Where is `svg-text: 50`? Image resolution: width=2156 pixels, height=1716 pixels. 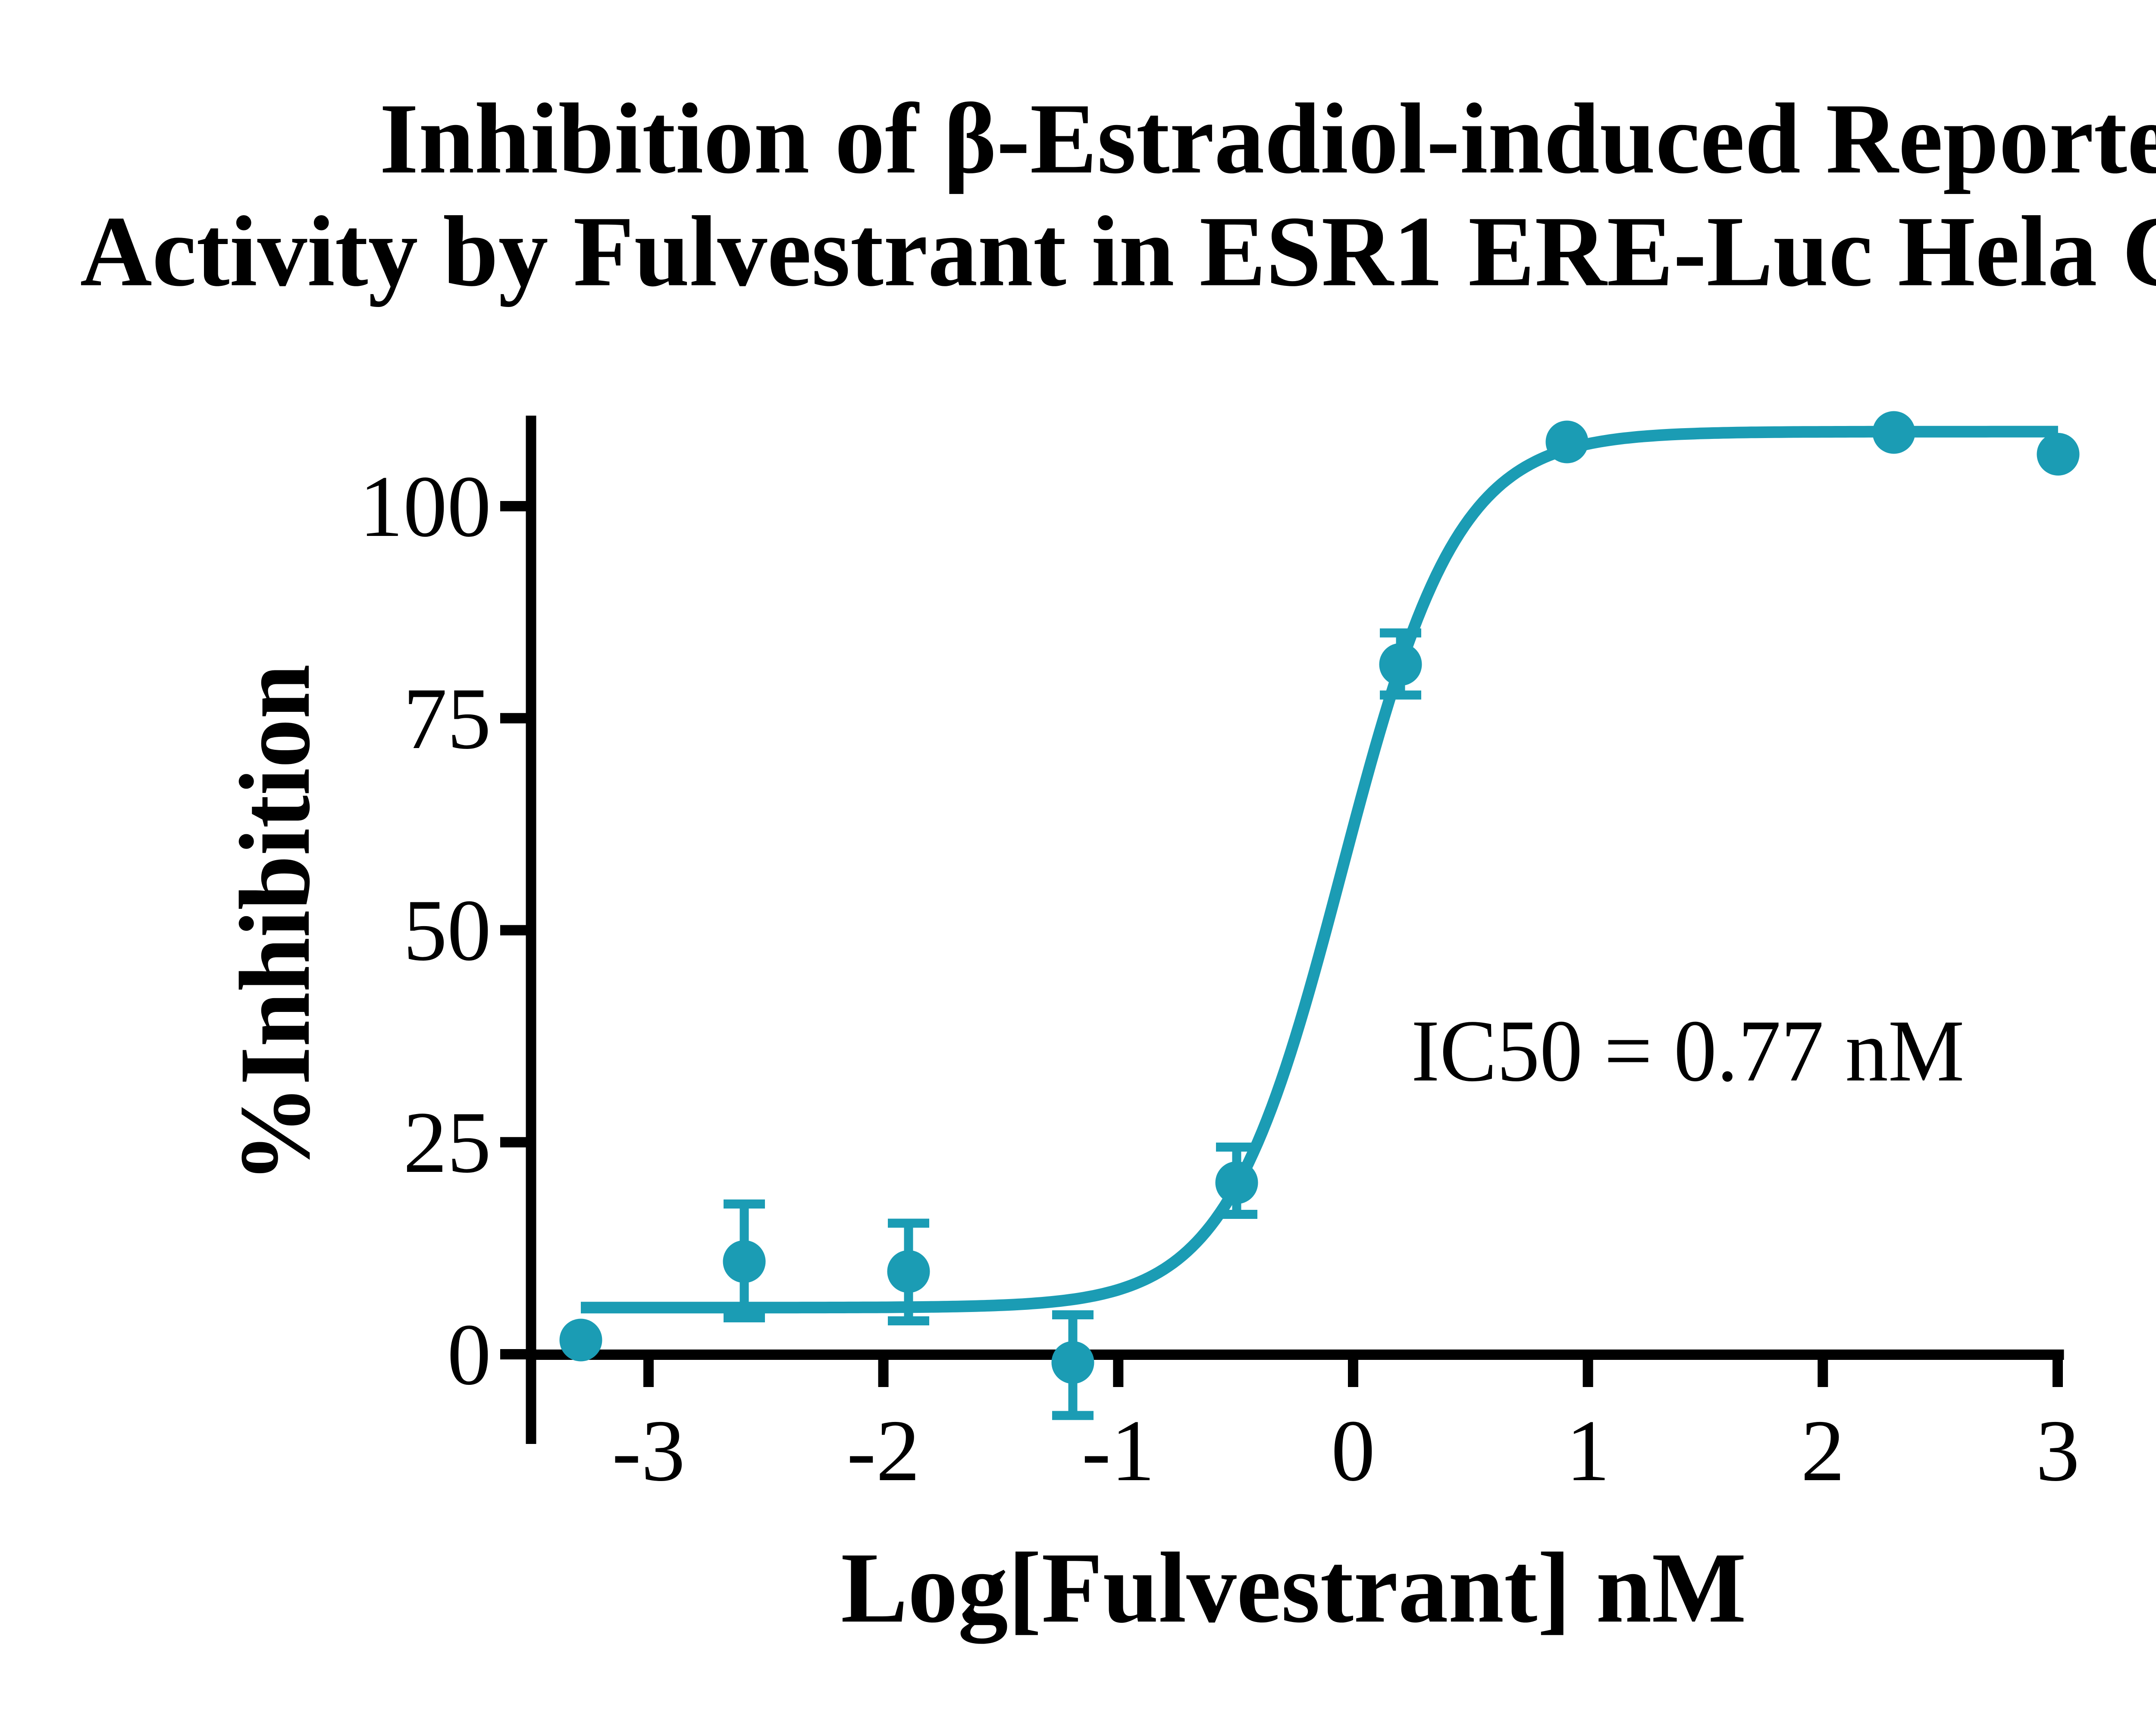 svg-text: 50 is located at coordinates (447, 931).